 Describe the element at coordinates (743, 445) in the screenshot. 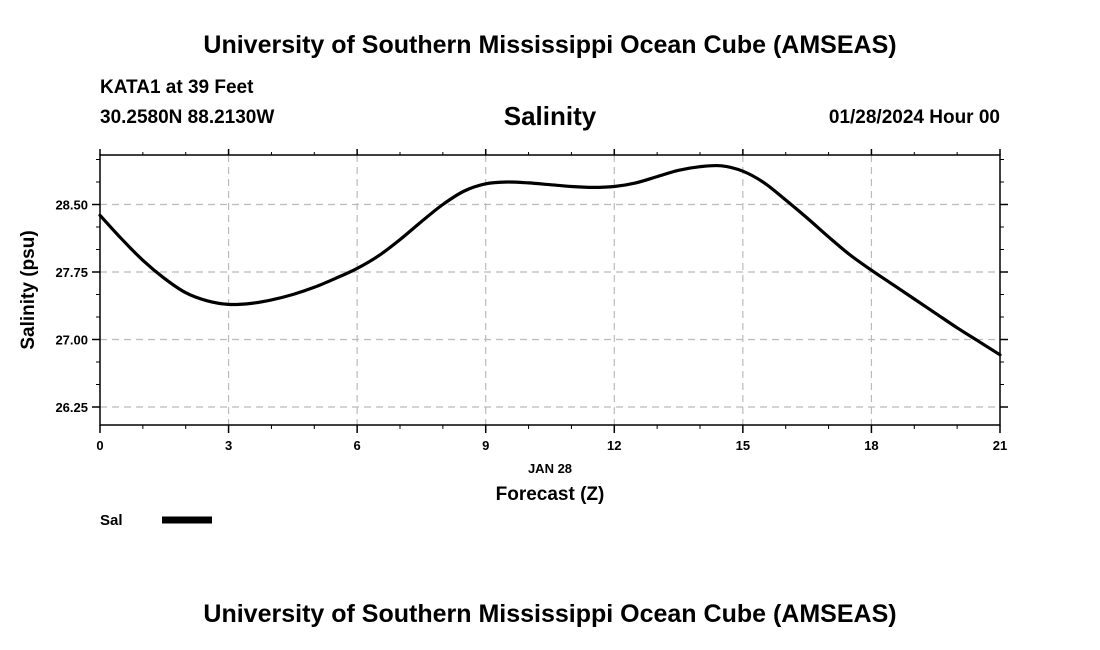

I see `x-tick-label: 15` at that location.